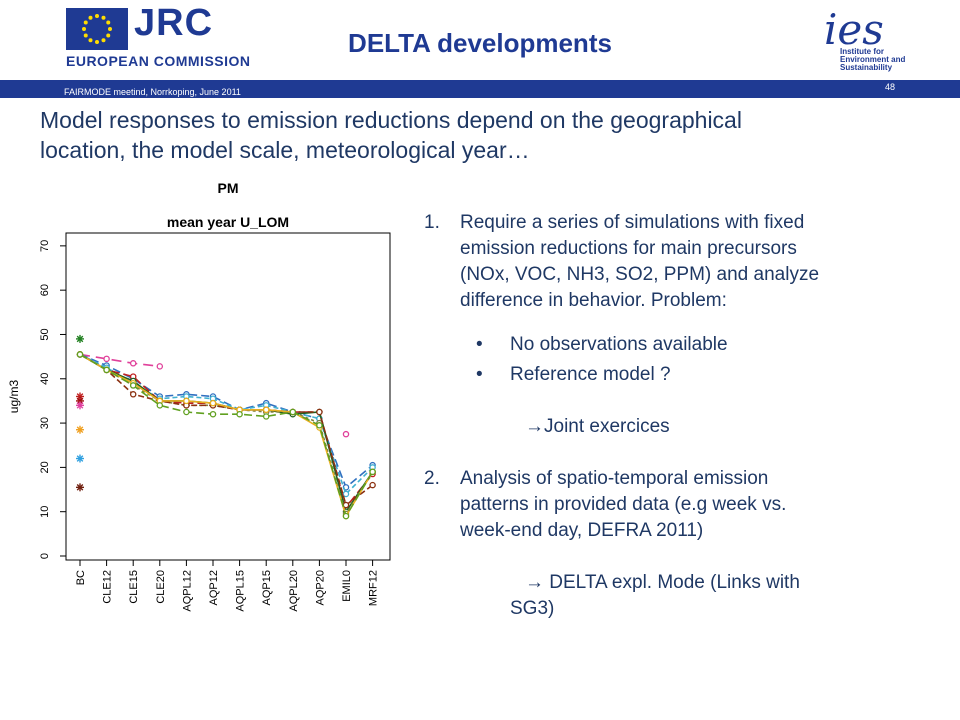 This screenshot has height=720, width=960. I want to click on text-line: Analysis of spatio-temporal emission, so click(614, 478).